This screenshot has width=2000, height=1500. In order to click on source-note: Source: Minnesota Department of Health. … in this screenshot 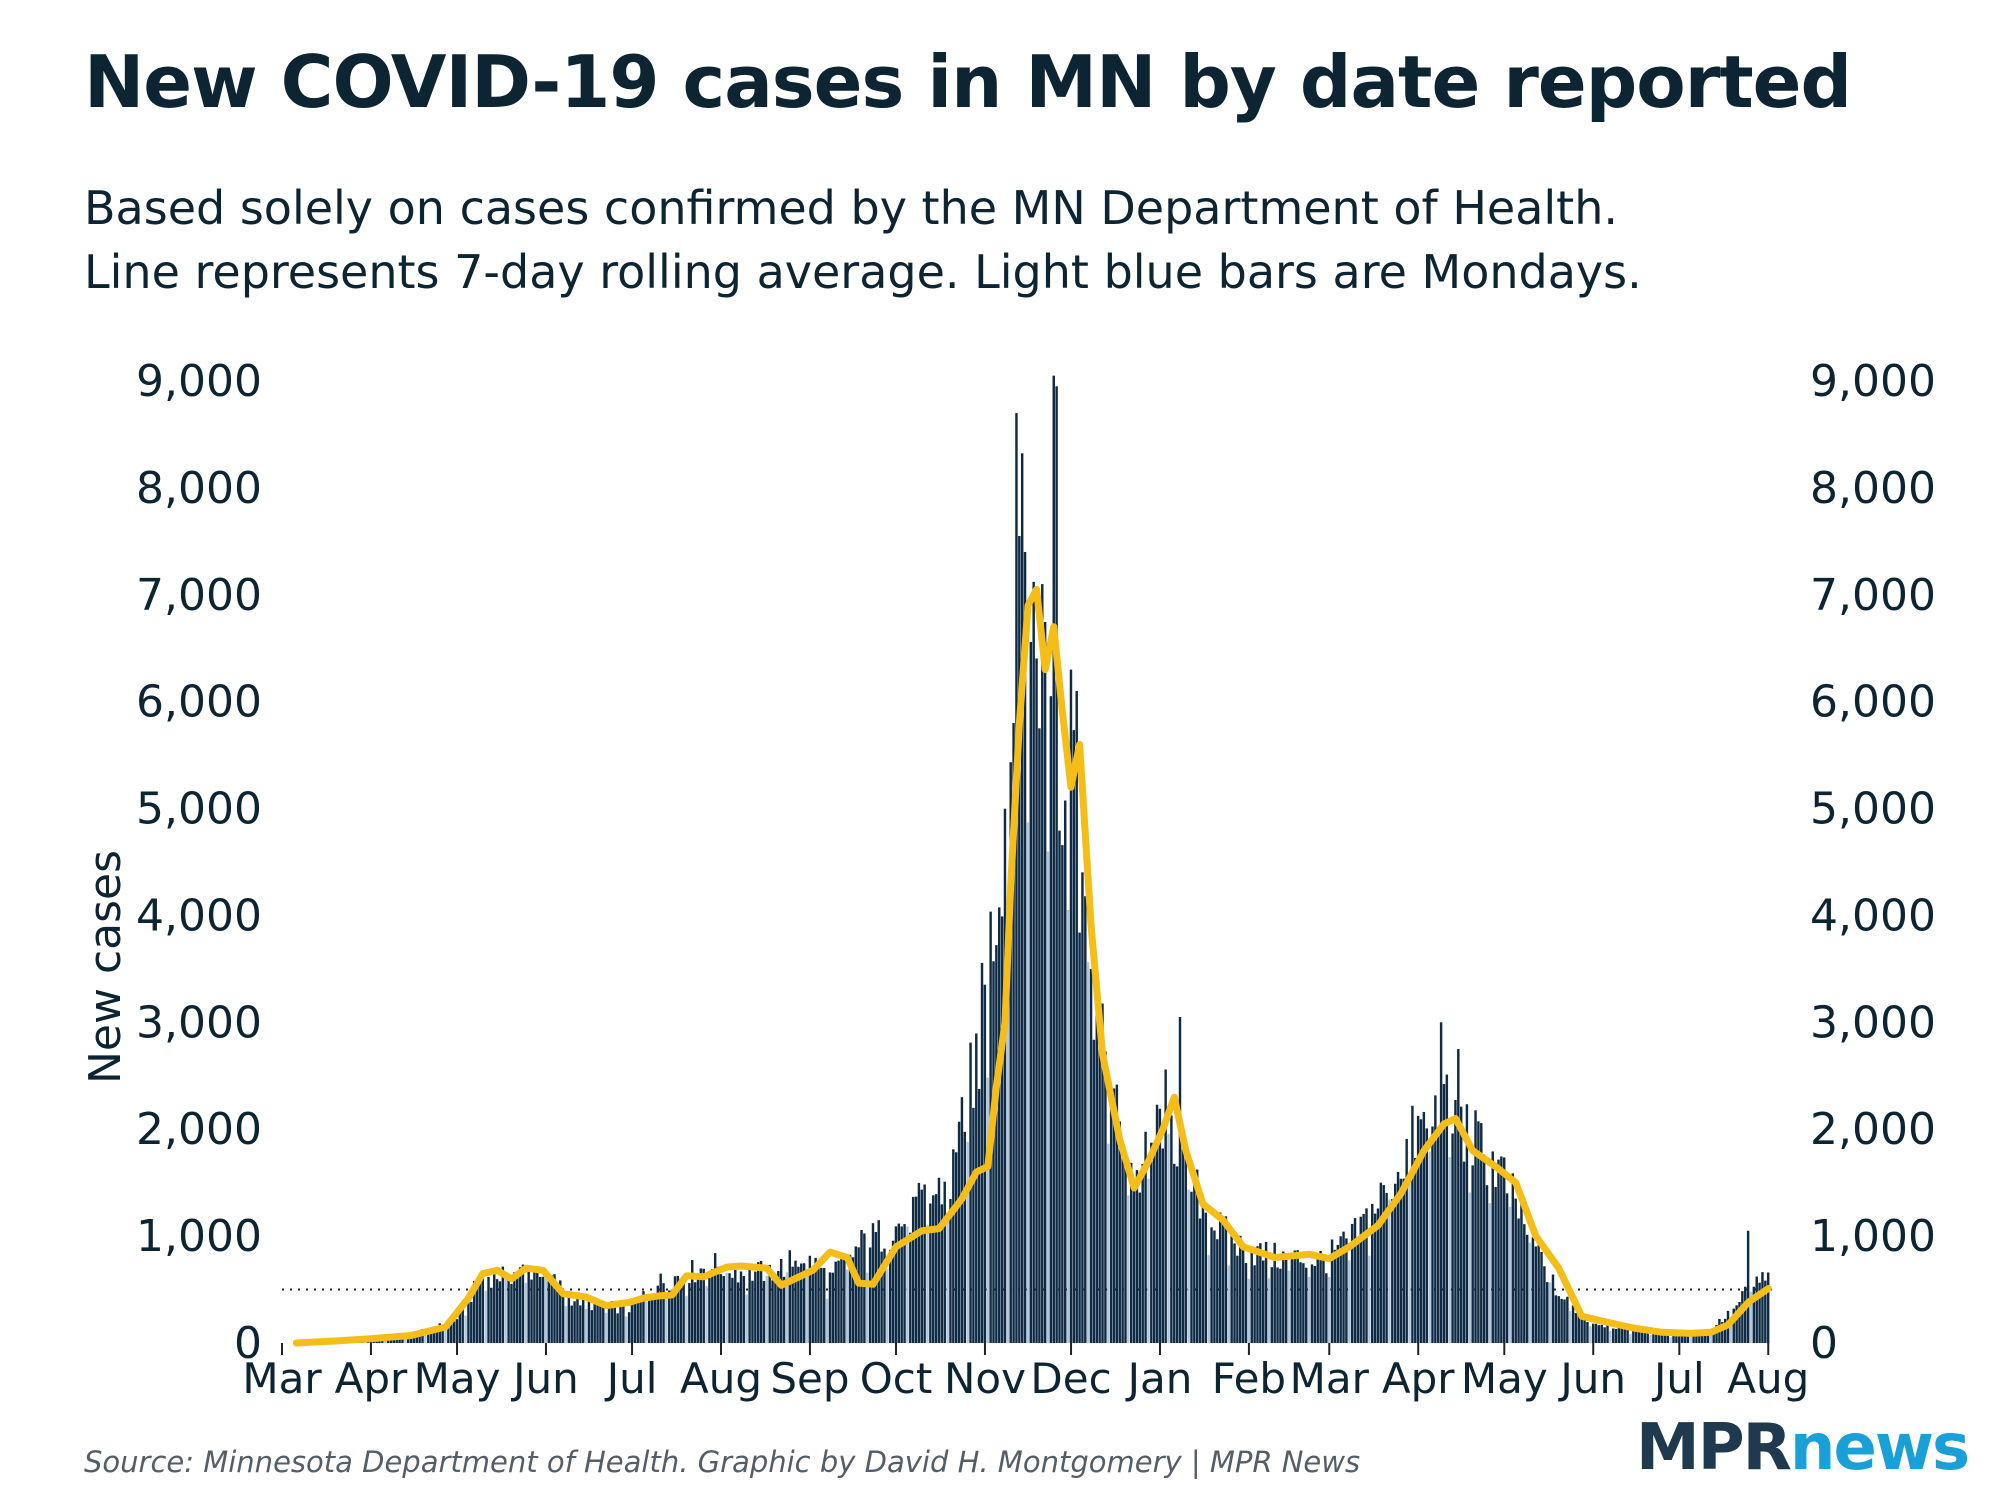, I will do `click(722, 1462)`.